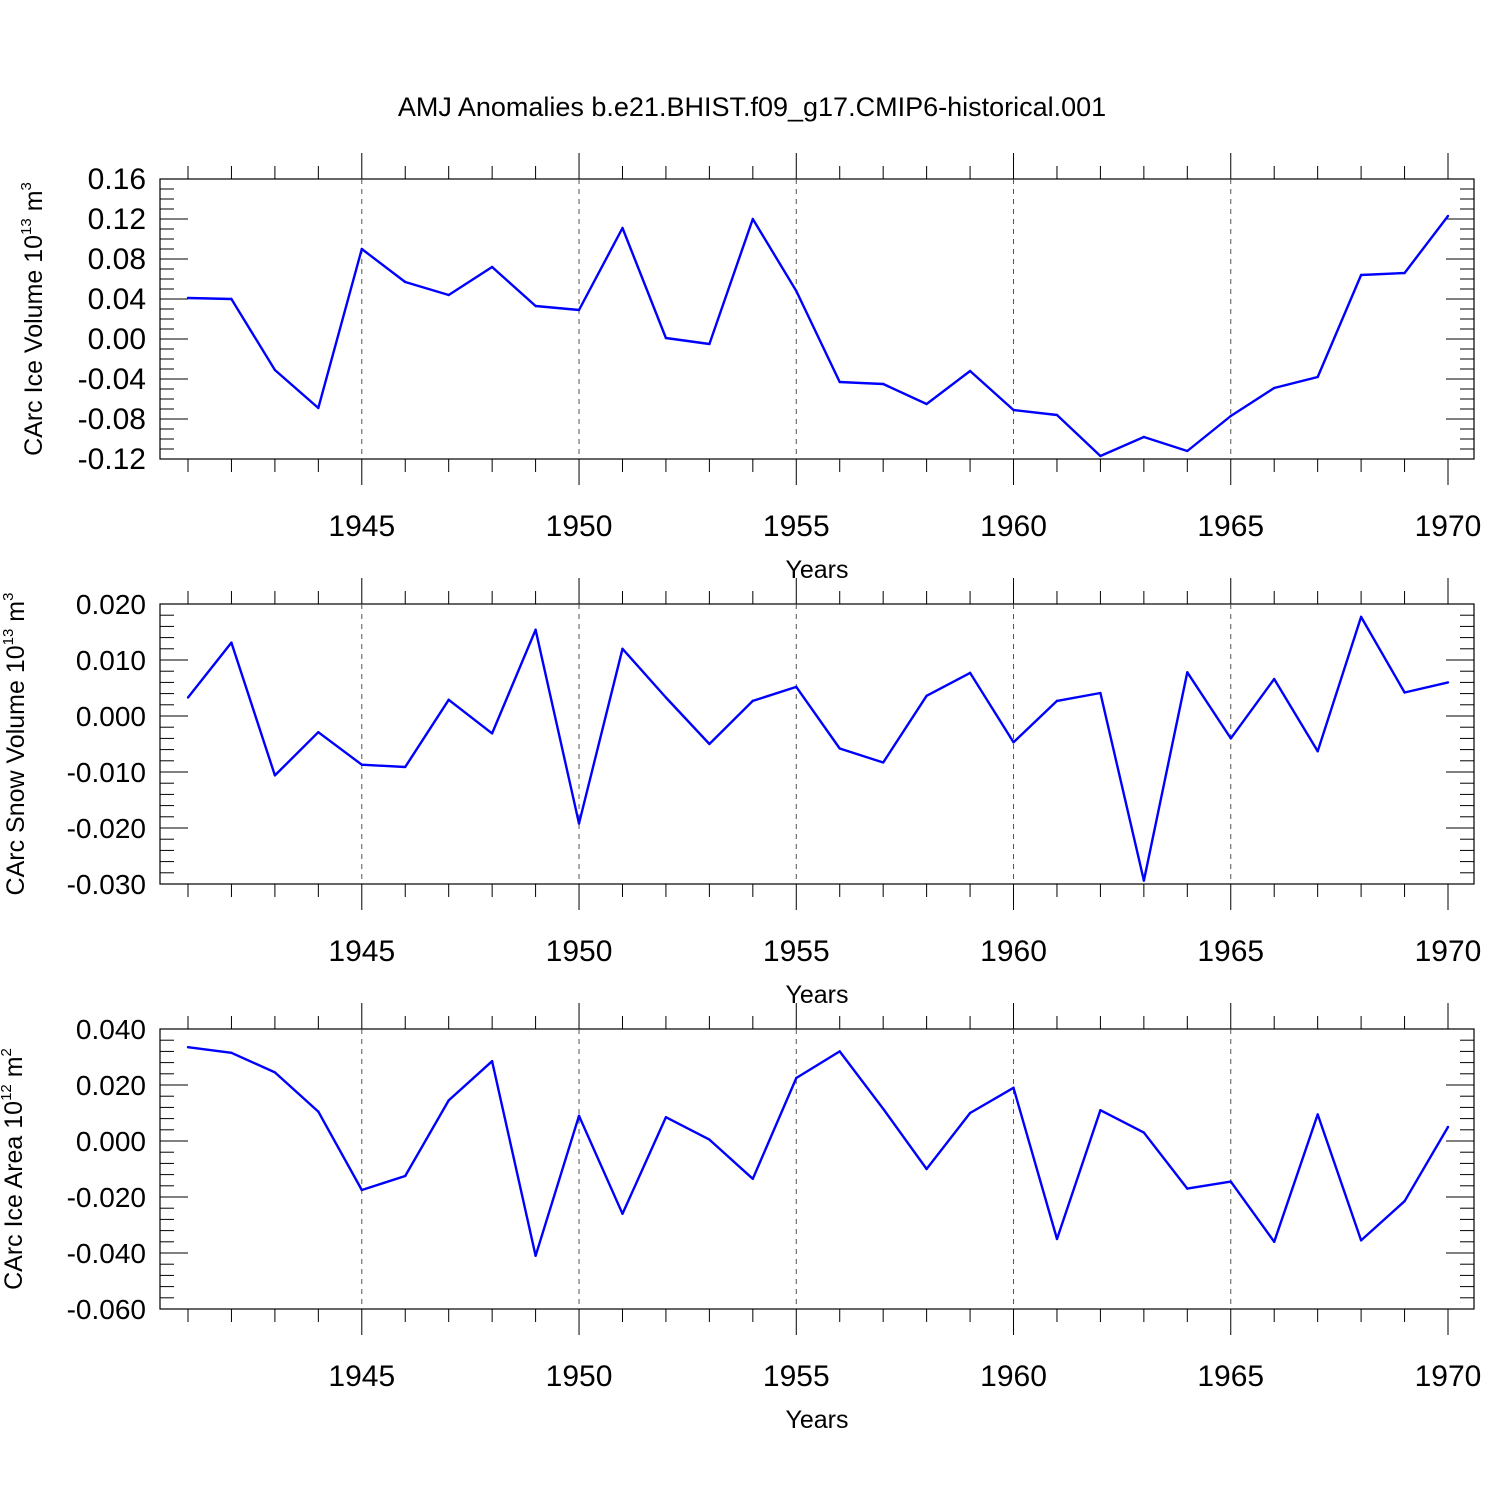  What do you see at coordinates (111, 1029) in the screenshot?
I see `y-tick-label: 0.040` at bounding box center [111, 1029].